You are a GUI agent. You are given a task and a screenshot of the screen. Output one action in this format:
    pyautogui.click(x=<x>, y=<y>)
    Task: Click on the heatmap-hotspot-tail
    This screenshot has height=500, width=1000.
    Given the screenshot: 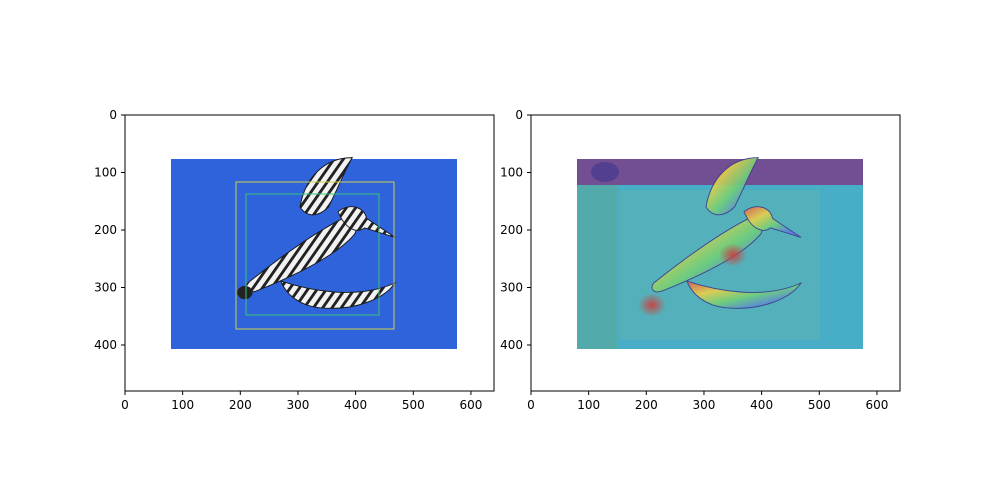 What is the action you would take?
    pyautogui.click(x=652, y=305)
    